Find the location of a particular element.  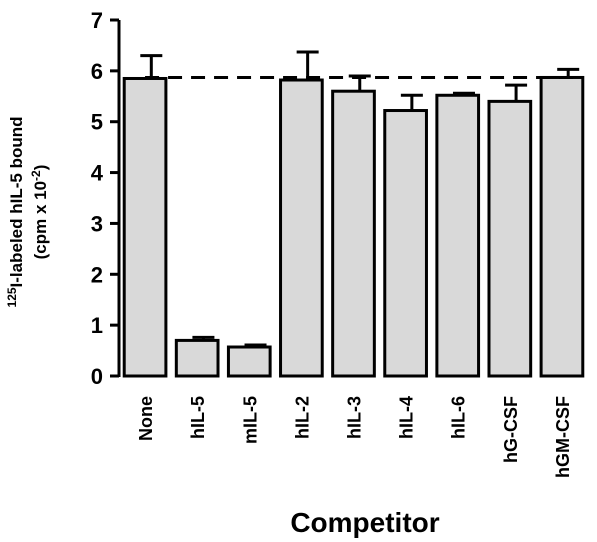

y-tick-label: 3 is located at coordinates (97, 223).